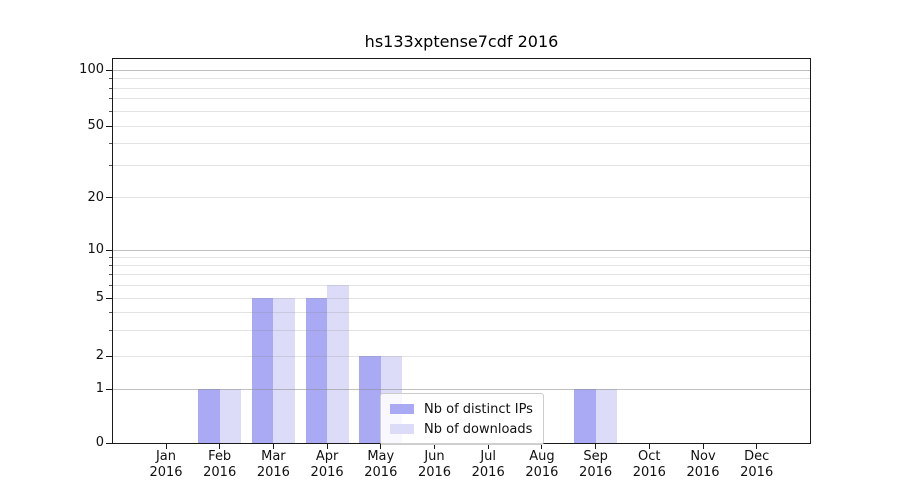 This screenshot has width=900, height=500. What do you see at coordinates (542, 456) in the screenshot?
I see `x-tick-month: Aug` at bounding box center [542, 456].